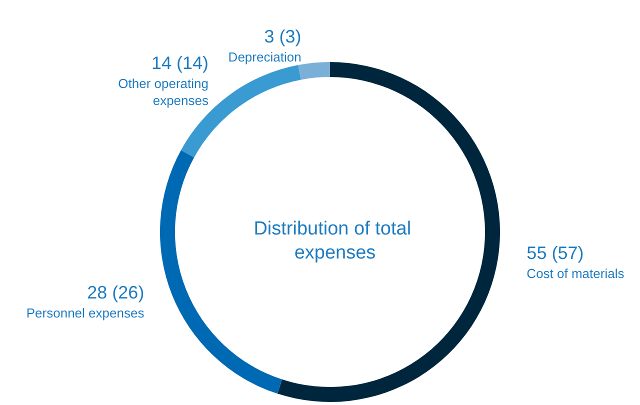 The height and width of the screenshot is (405, 640). What do you see at coordinates (283, 36) in the screenshot?
I see `data-label: 3 (3)` at bounding box center [283, 36].